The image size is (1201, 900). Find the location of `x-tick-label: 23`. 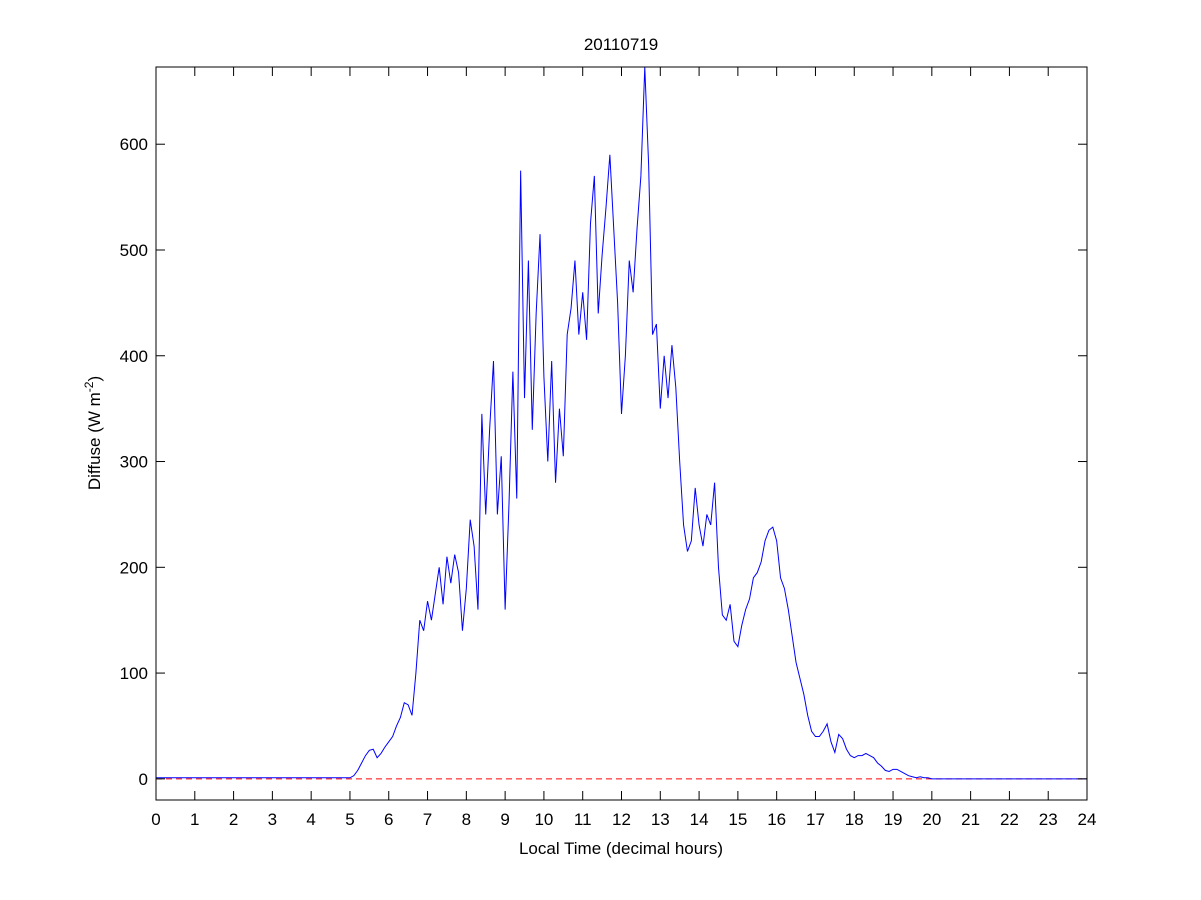

x-tick-label: 23 is located at coordinates (1048, 819).